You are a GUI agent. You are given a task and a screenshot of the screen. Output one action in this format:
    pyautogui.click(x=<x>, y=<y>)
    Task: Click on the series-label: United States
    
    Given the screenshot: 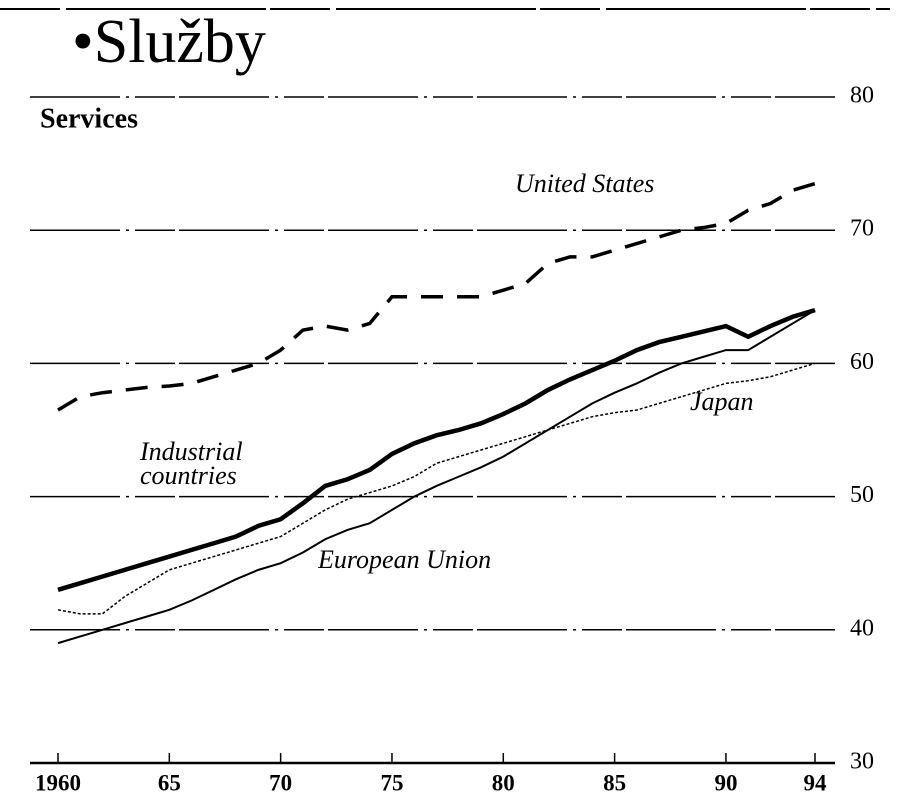 What is the action you would take?
    pyautogui.click(x=585, y=185)
    